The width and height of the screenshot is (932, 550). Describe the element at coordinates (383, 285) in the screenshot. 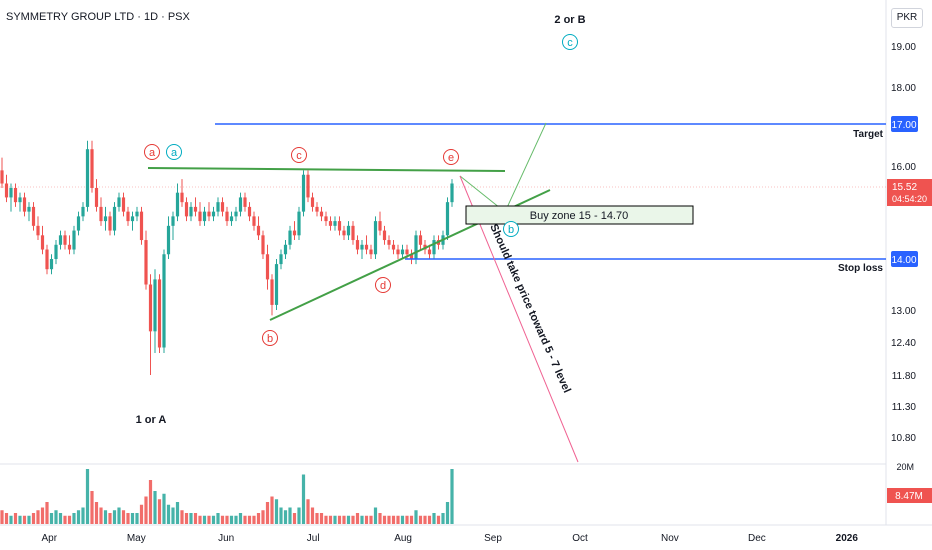

I see `wave-label-d-red: d` at that location.